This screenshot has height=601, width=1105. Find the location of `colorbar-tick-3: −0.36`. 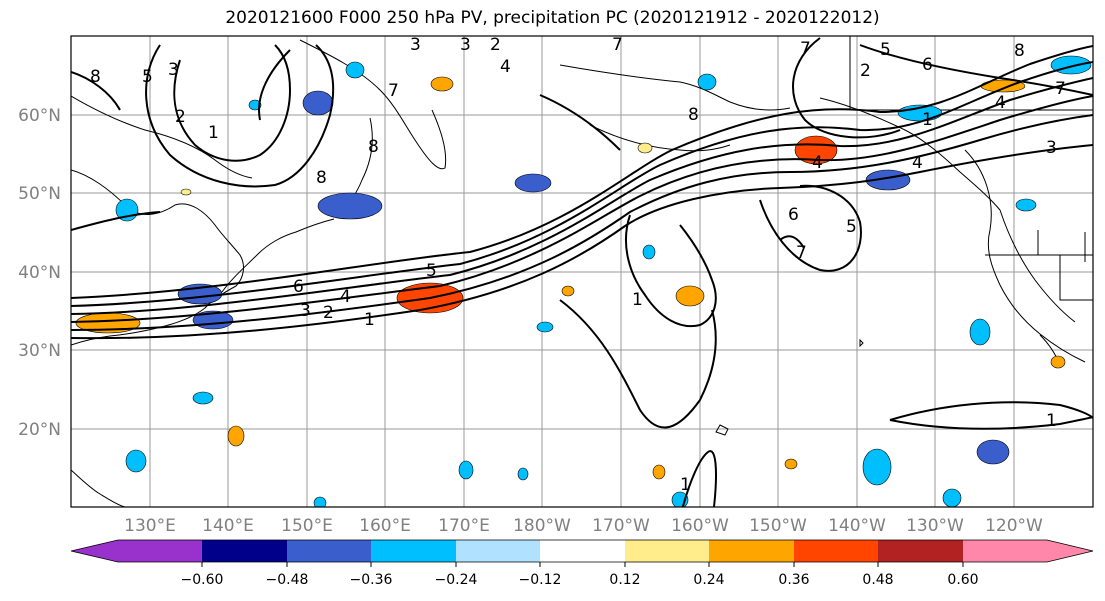

colorbar-tick-3: −0.36 is located at coordinates (371, 580).